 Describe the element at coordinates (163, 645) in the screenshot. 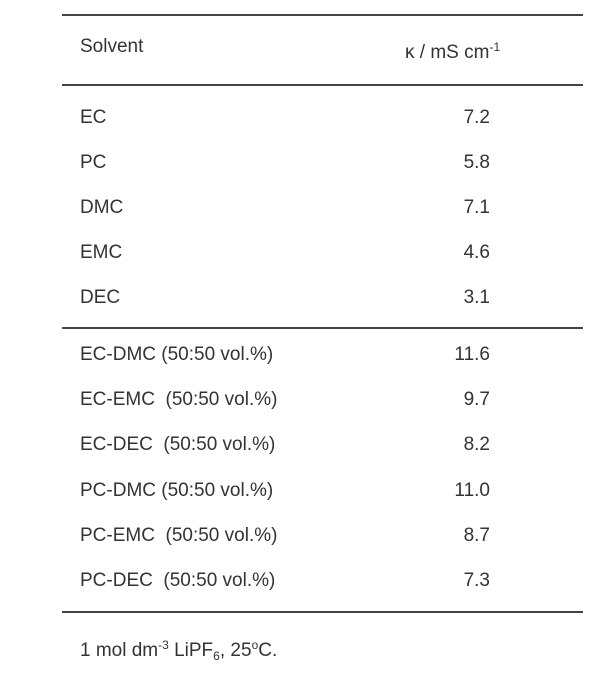

I see `fn-sup: -3` at that location.